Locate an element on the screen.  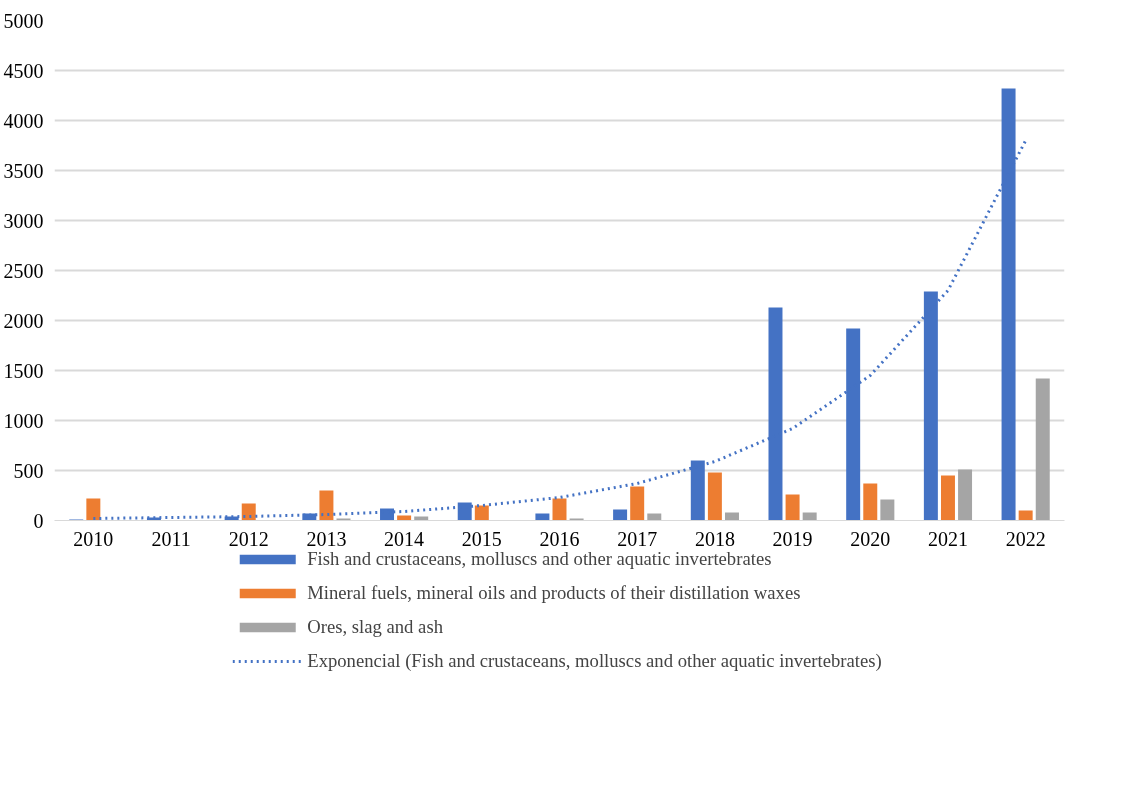
y-tick-label: 500 is located at coordinates (28, 470).